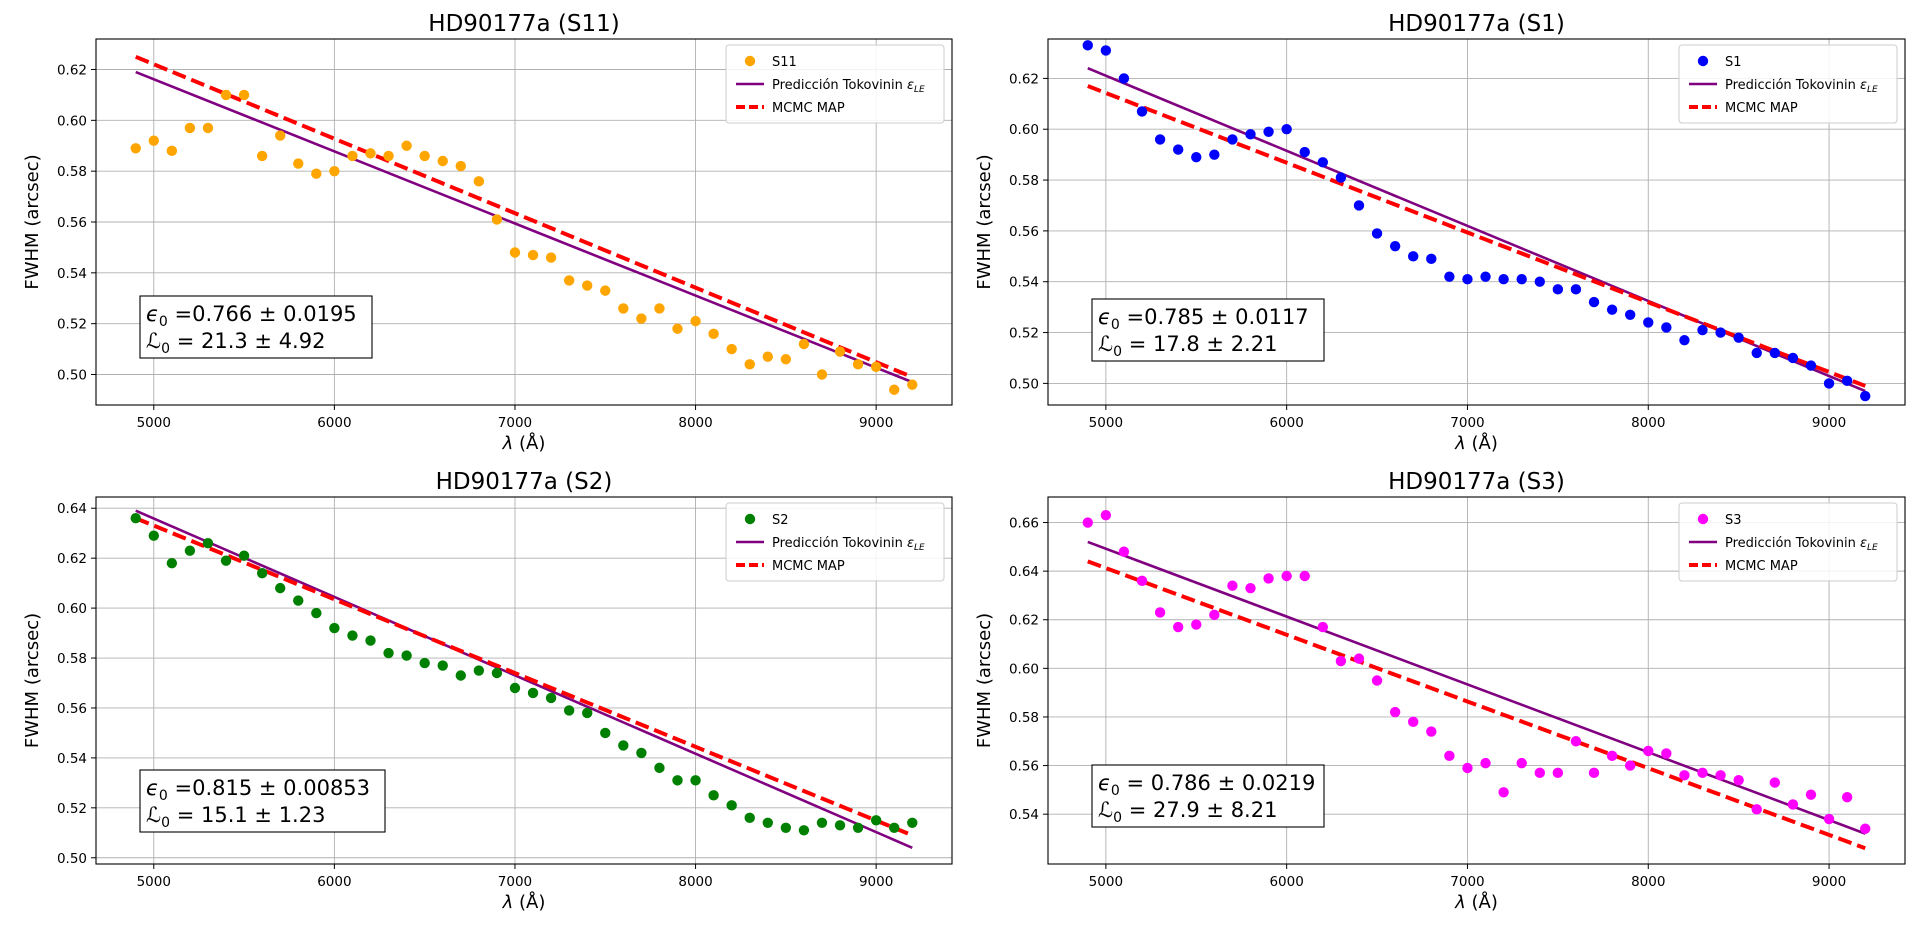  Describe the element at coordinates (1476, 482) in the screenshot. I see `chart-title: HD90177a (S3)` at that location.